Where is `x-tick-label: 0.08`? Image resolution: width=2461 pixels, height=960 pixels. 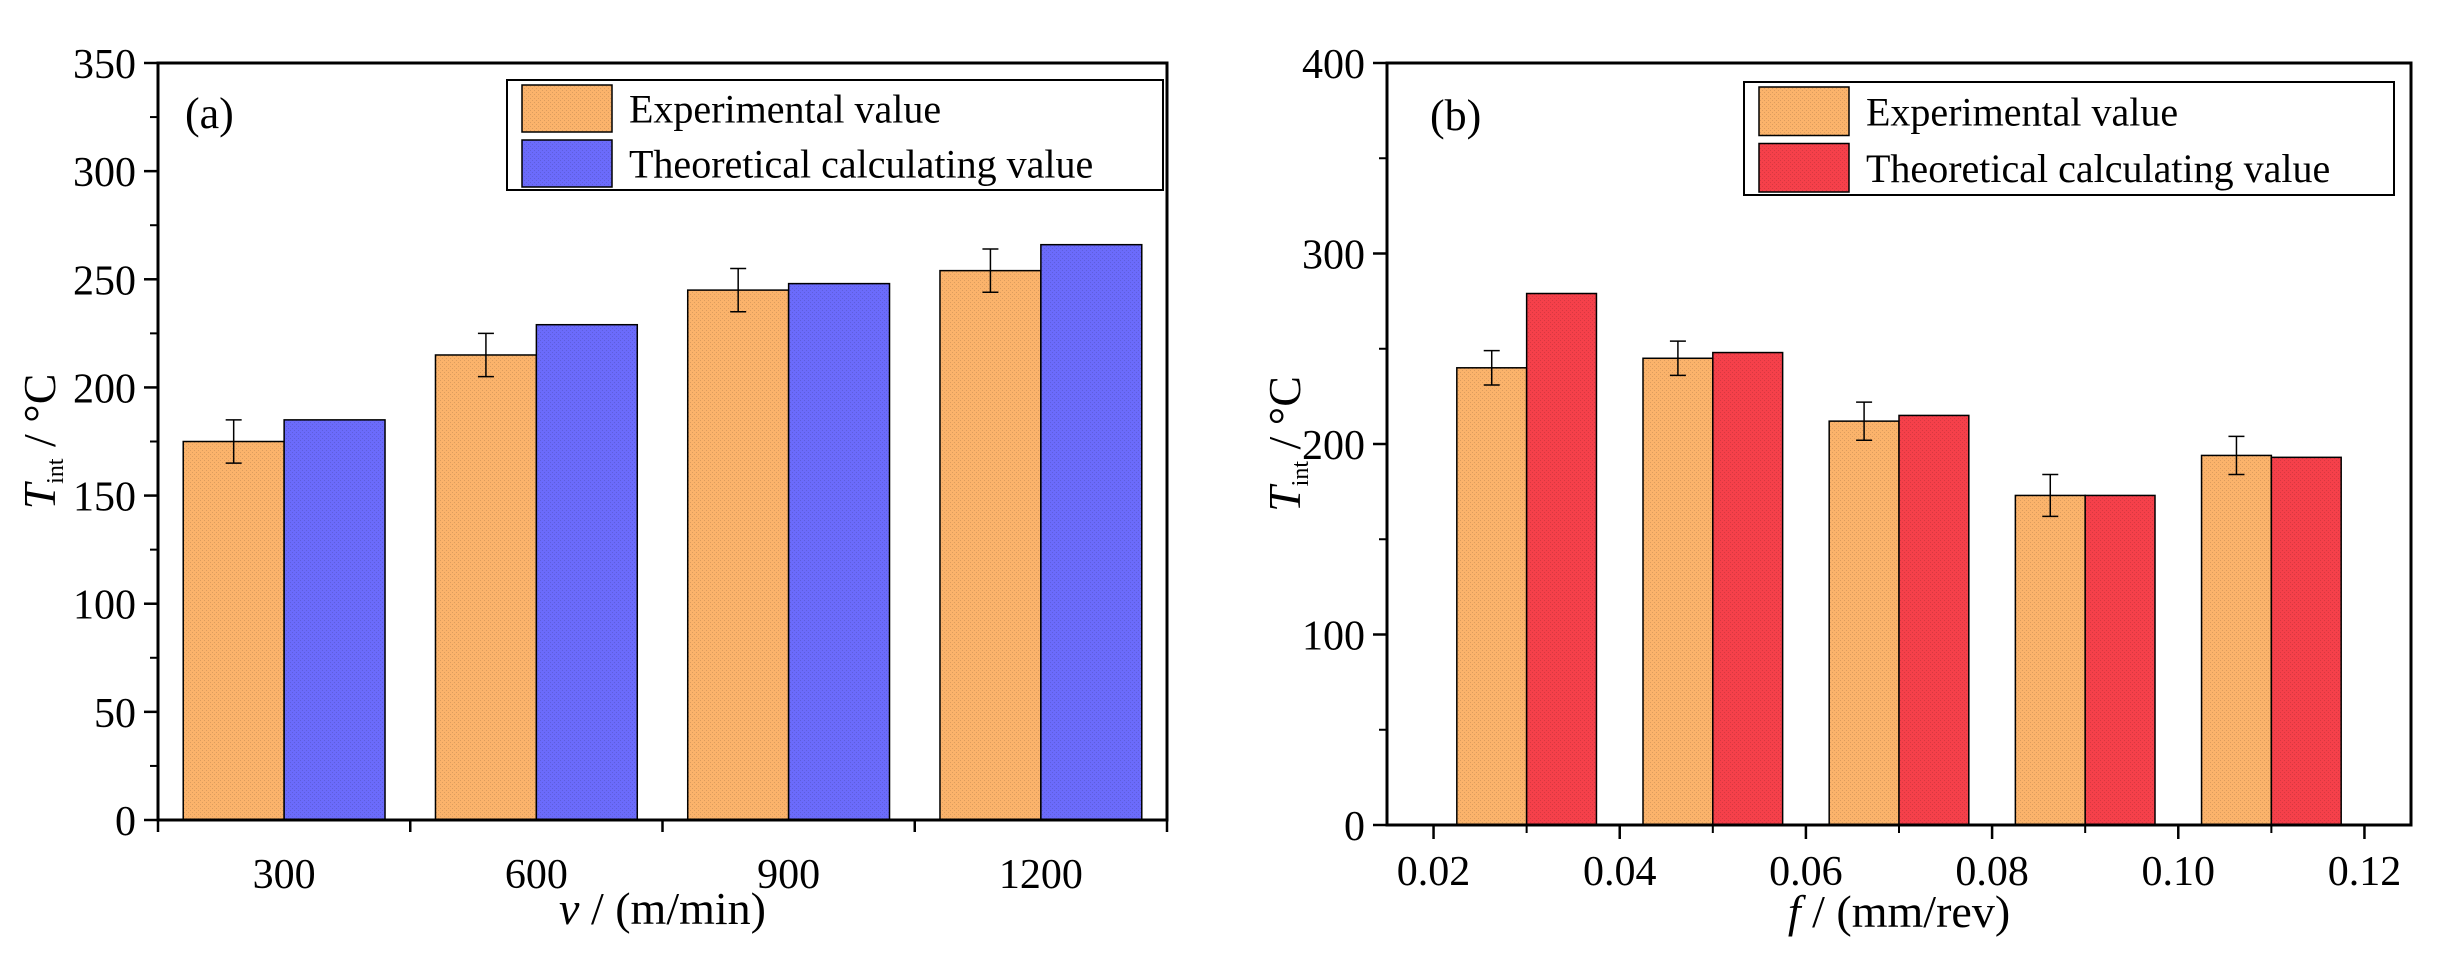
x-tick-label: 0.08 is located at coordinates (1992, 872).